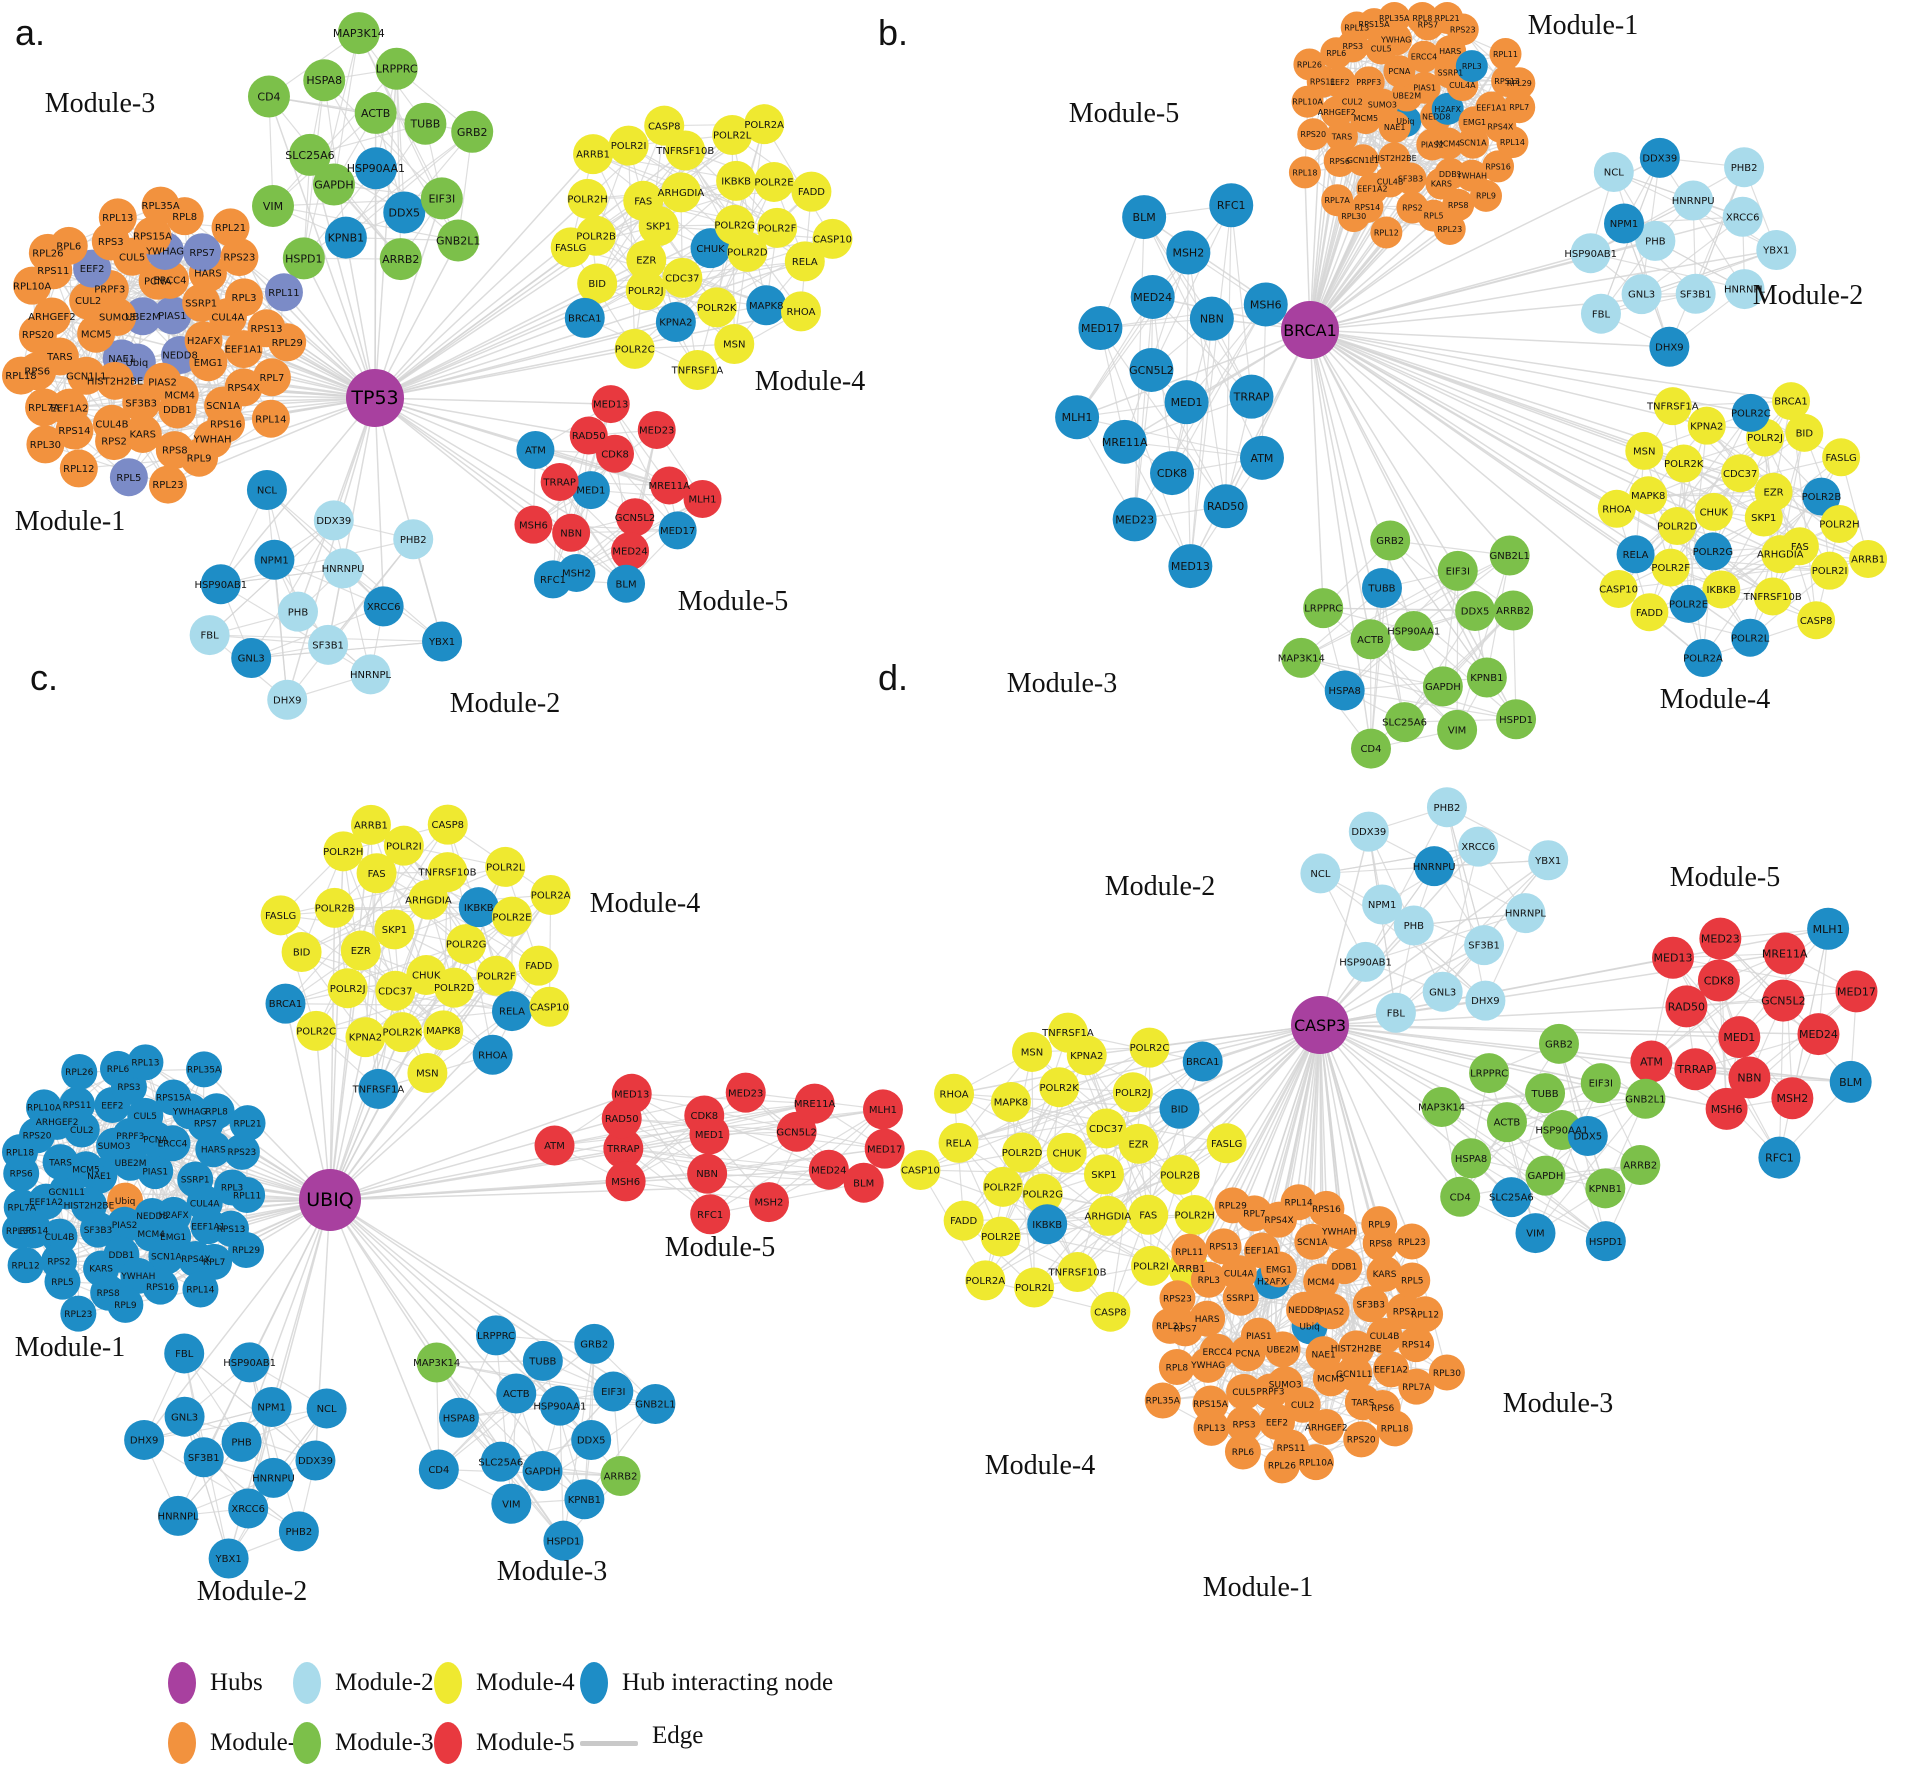  Describe the element at coordinates (1059, 1087) in the screenshot. I see `node-POLR2K` at that location.